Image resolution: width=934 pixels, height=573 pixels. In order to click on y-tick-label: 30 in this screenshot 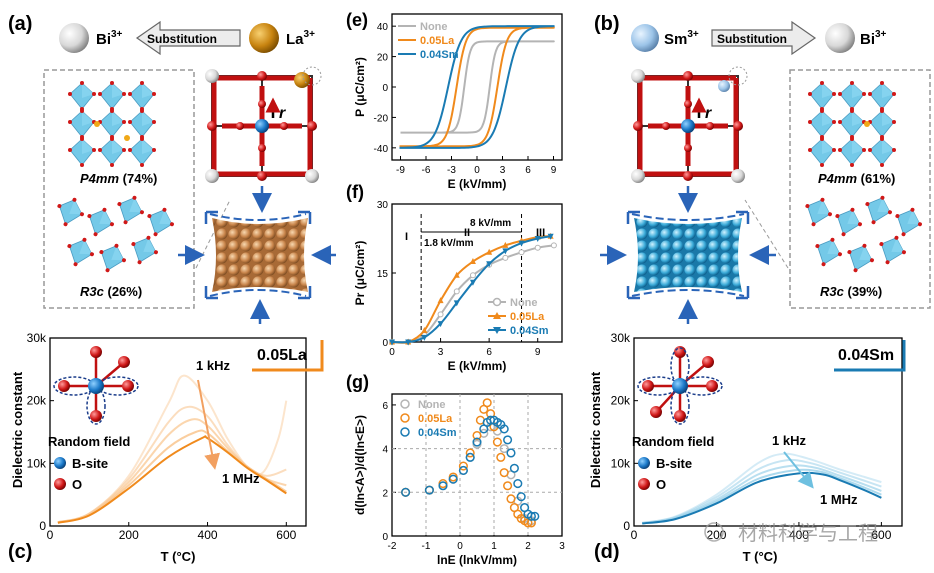, I will do `click(383, 205)`.